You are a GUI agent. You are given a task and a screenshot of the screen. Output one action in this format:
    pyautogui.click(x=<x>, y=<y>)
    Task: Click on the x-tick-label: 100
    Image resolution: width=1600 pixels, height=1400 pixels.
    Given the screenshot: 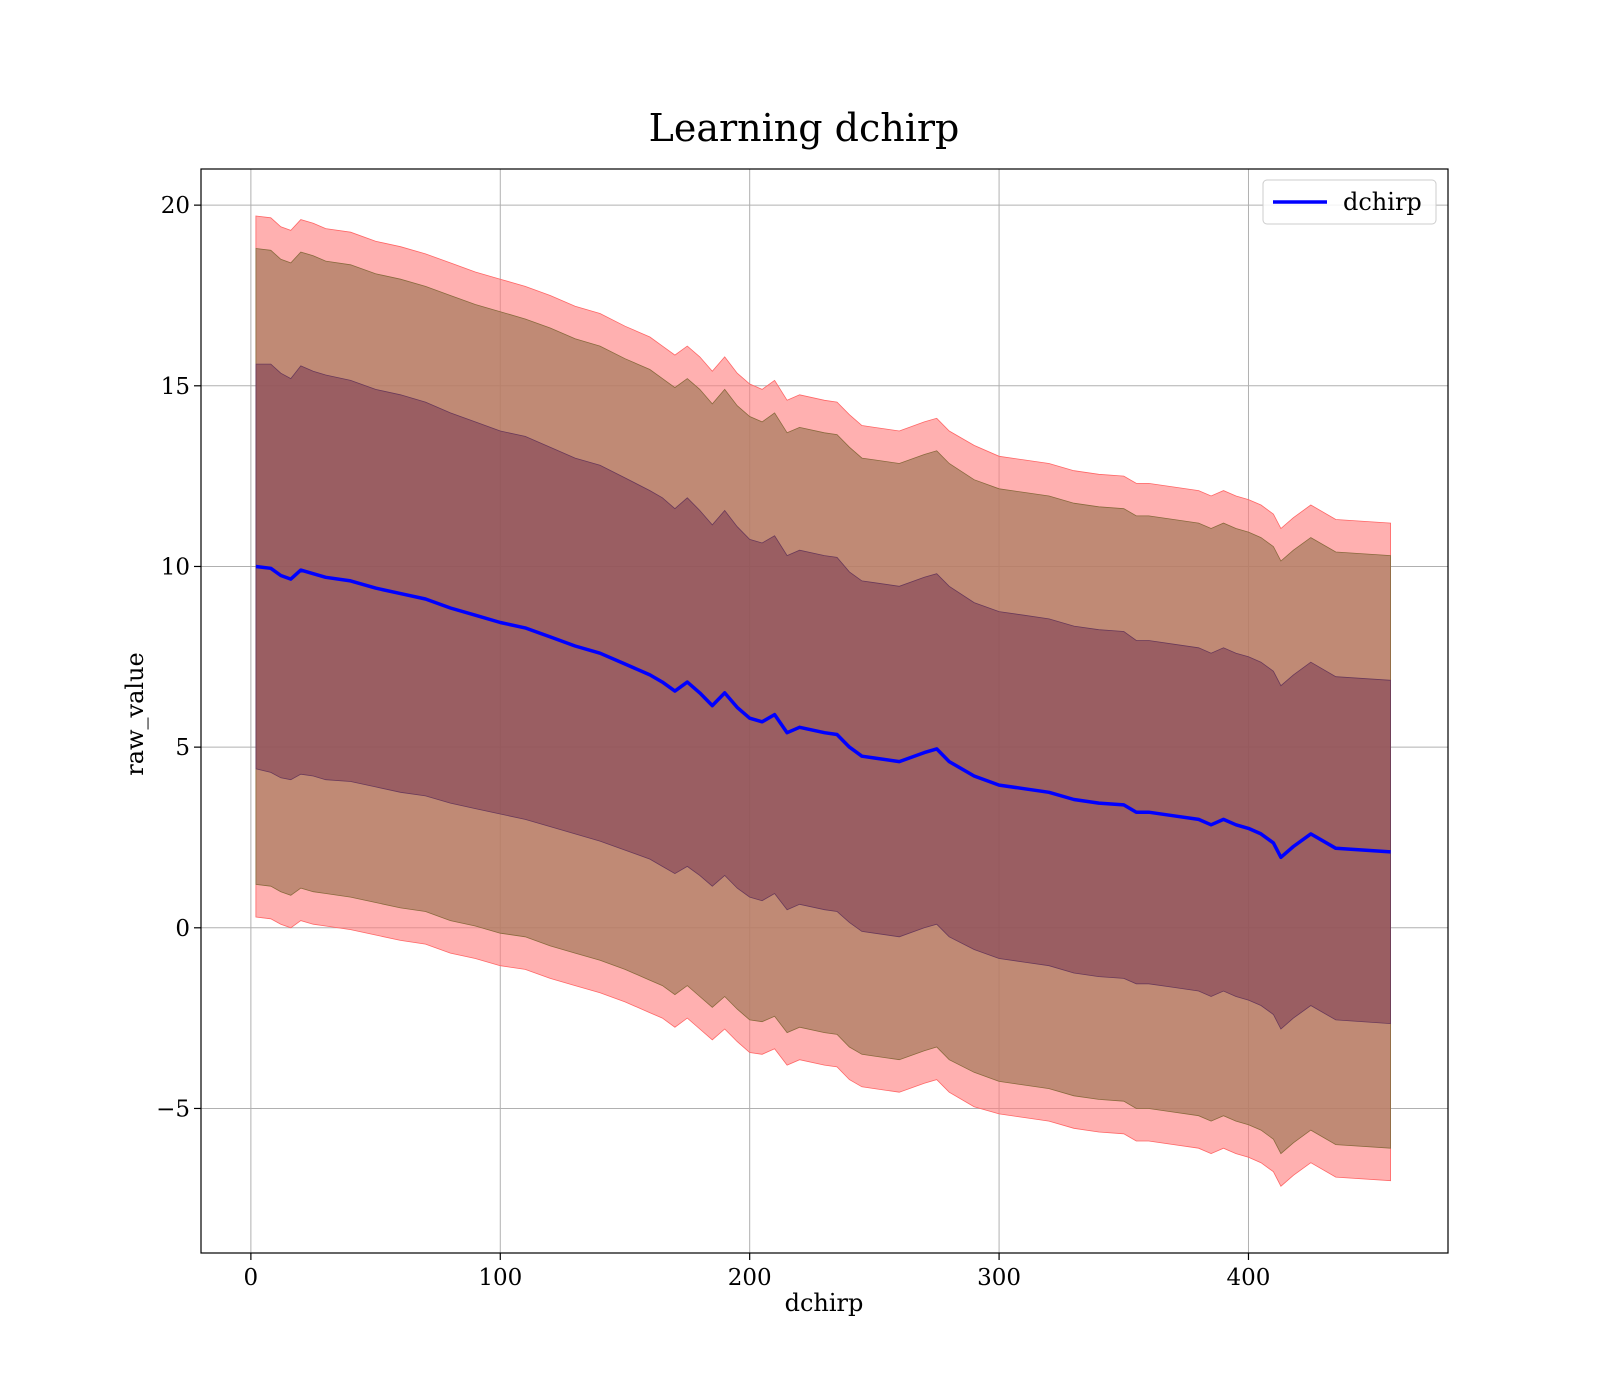 What is the action you would take?
    pyautogui.click(x=500, y=1278)
    